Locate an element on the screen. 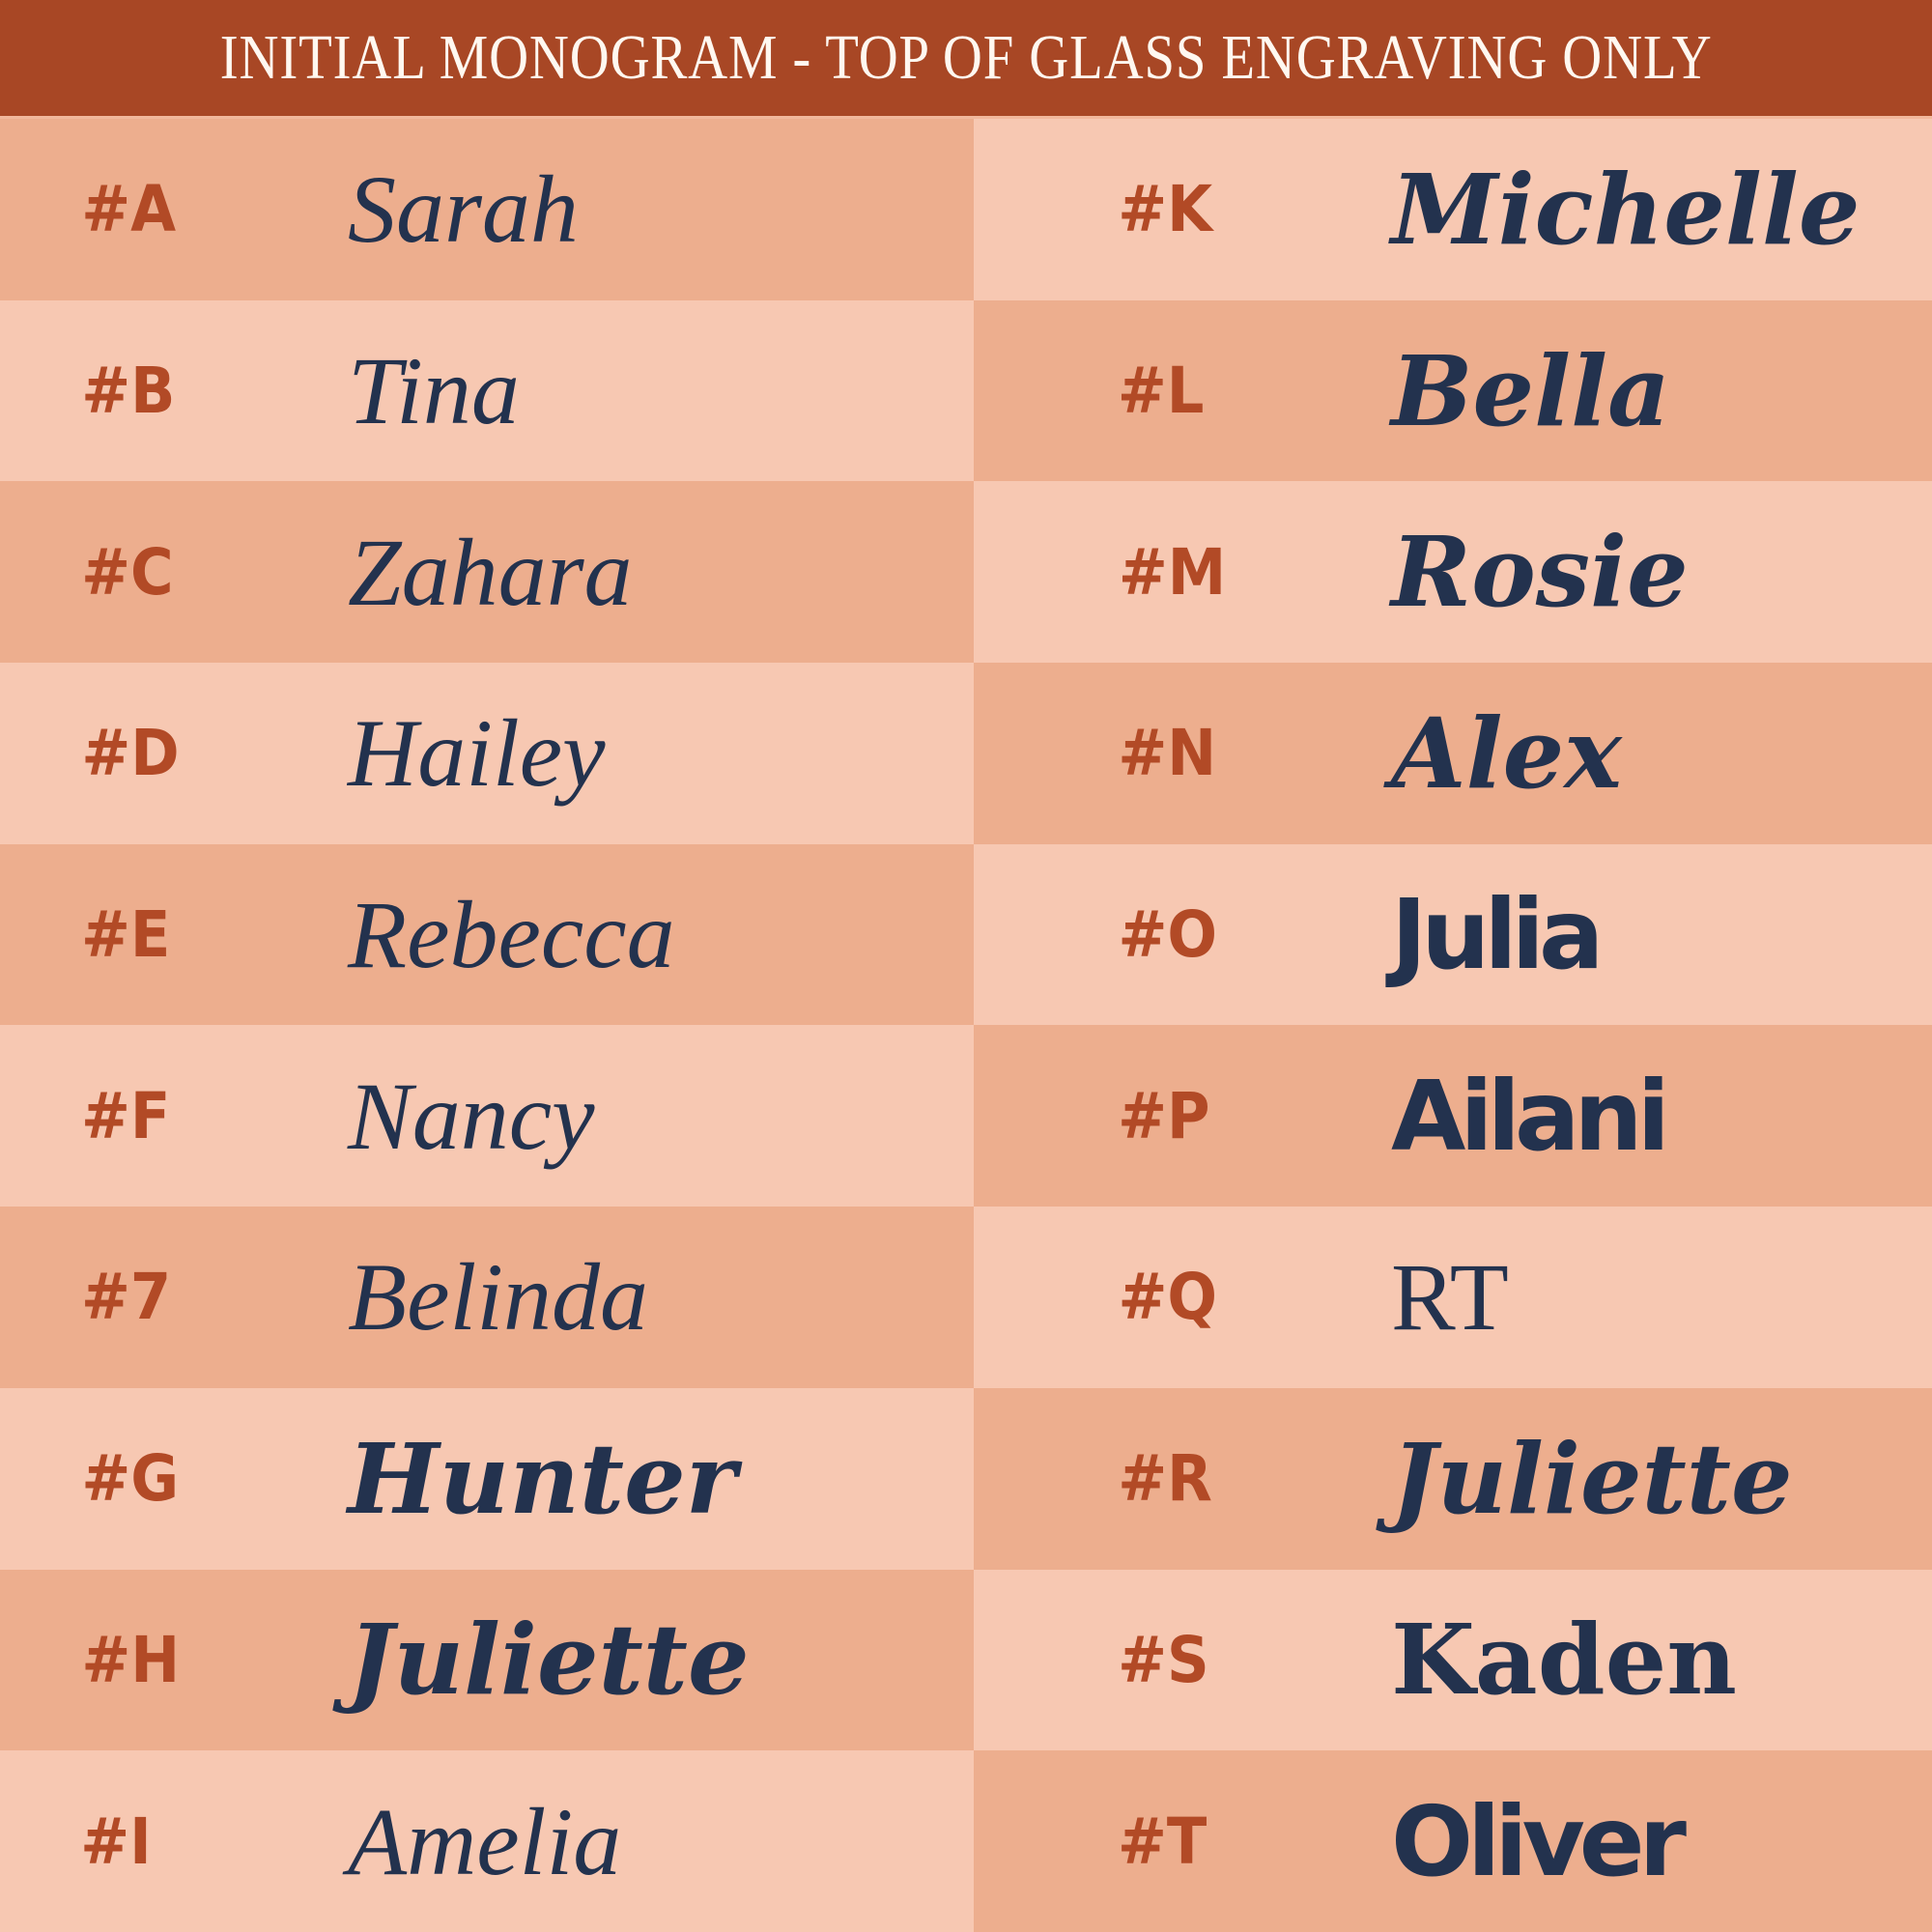 This screenshot has height=1932, width=1932. option-name-sample: Rosie is located at coordinates (1540, 572).